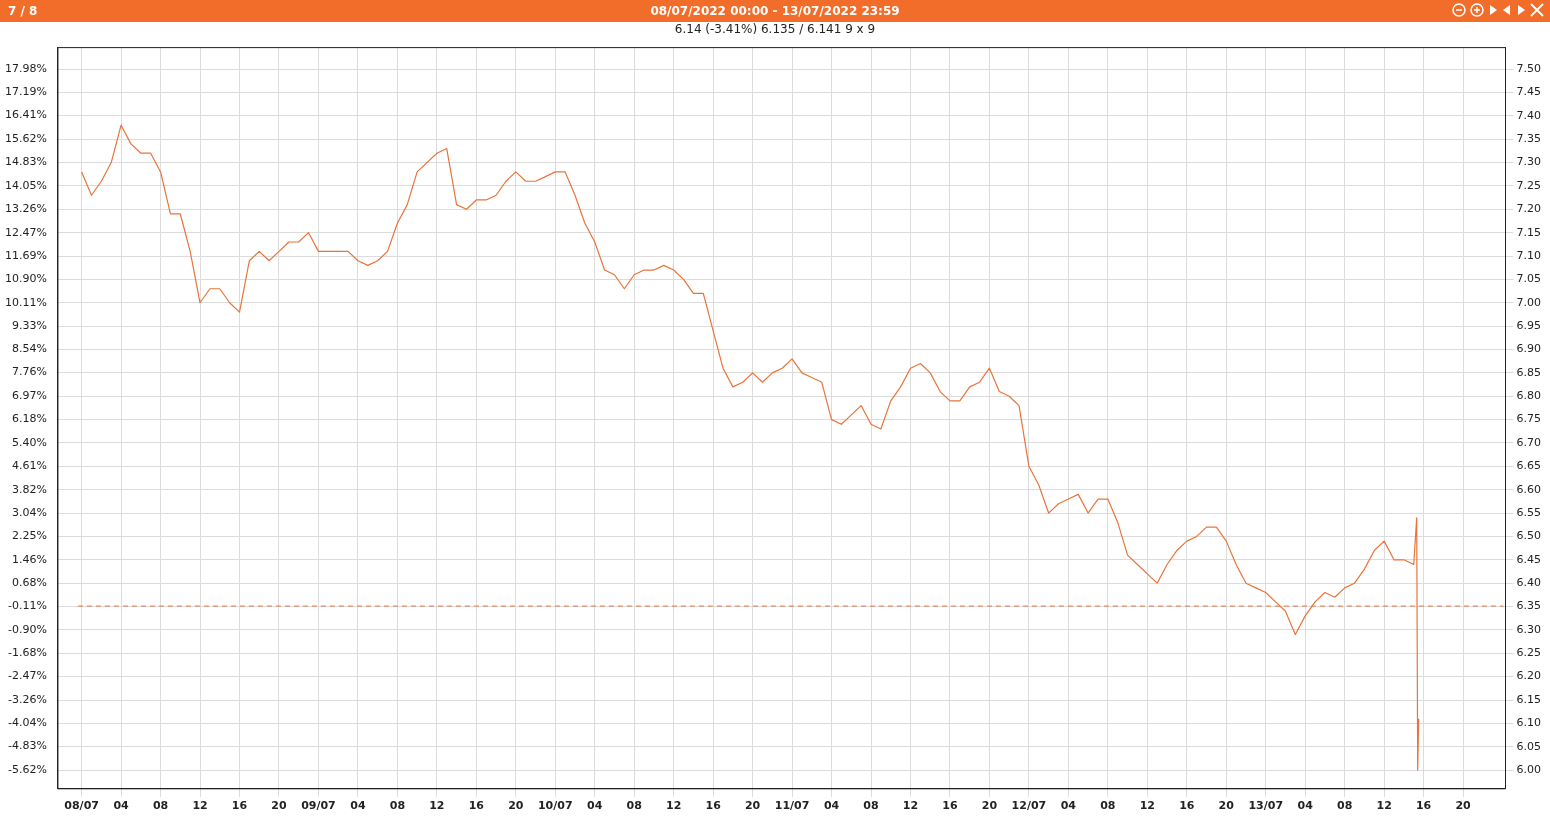  What do you see at coordinates (1529, 489) in the screenshot?
I see `y2-tick-label: 6.60` at bounding box center [1529, 489].